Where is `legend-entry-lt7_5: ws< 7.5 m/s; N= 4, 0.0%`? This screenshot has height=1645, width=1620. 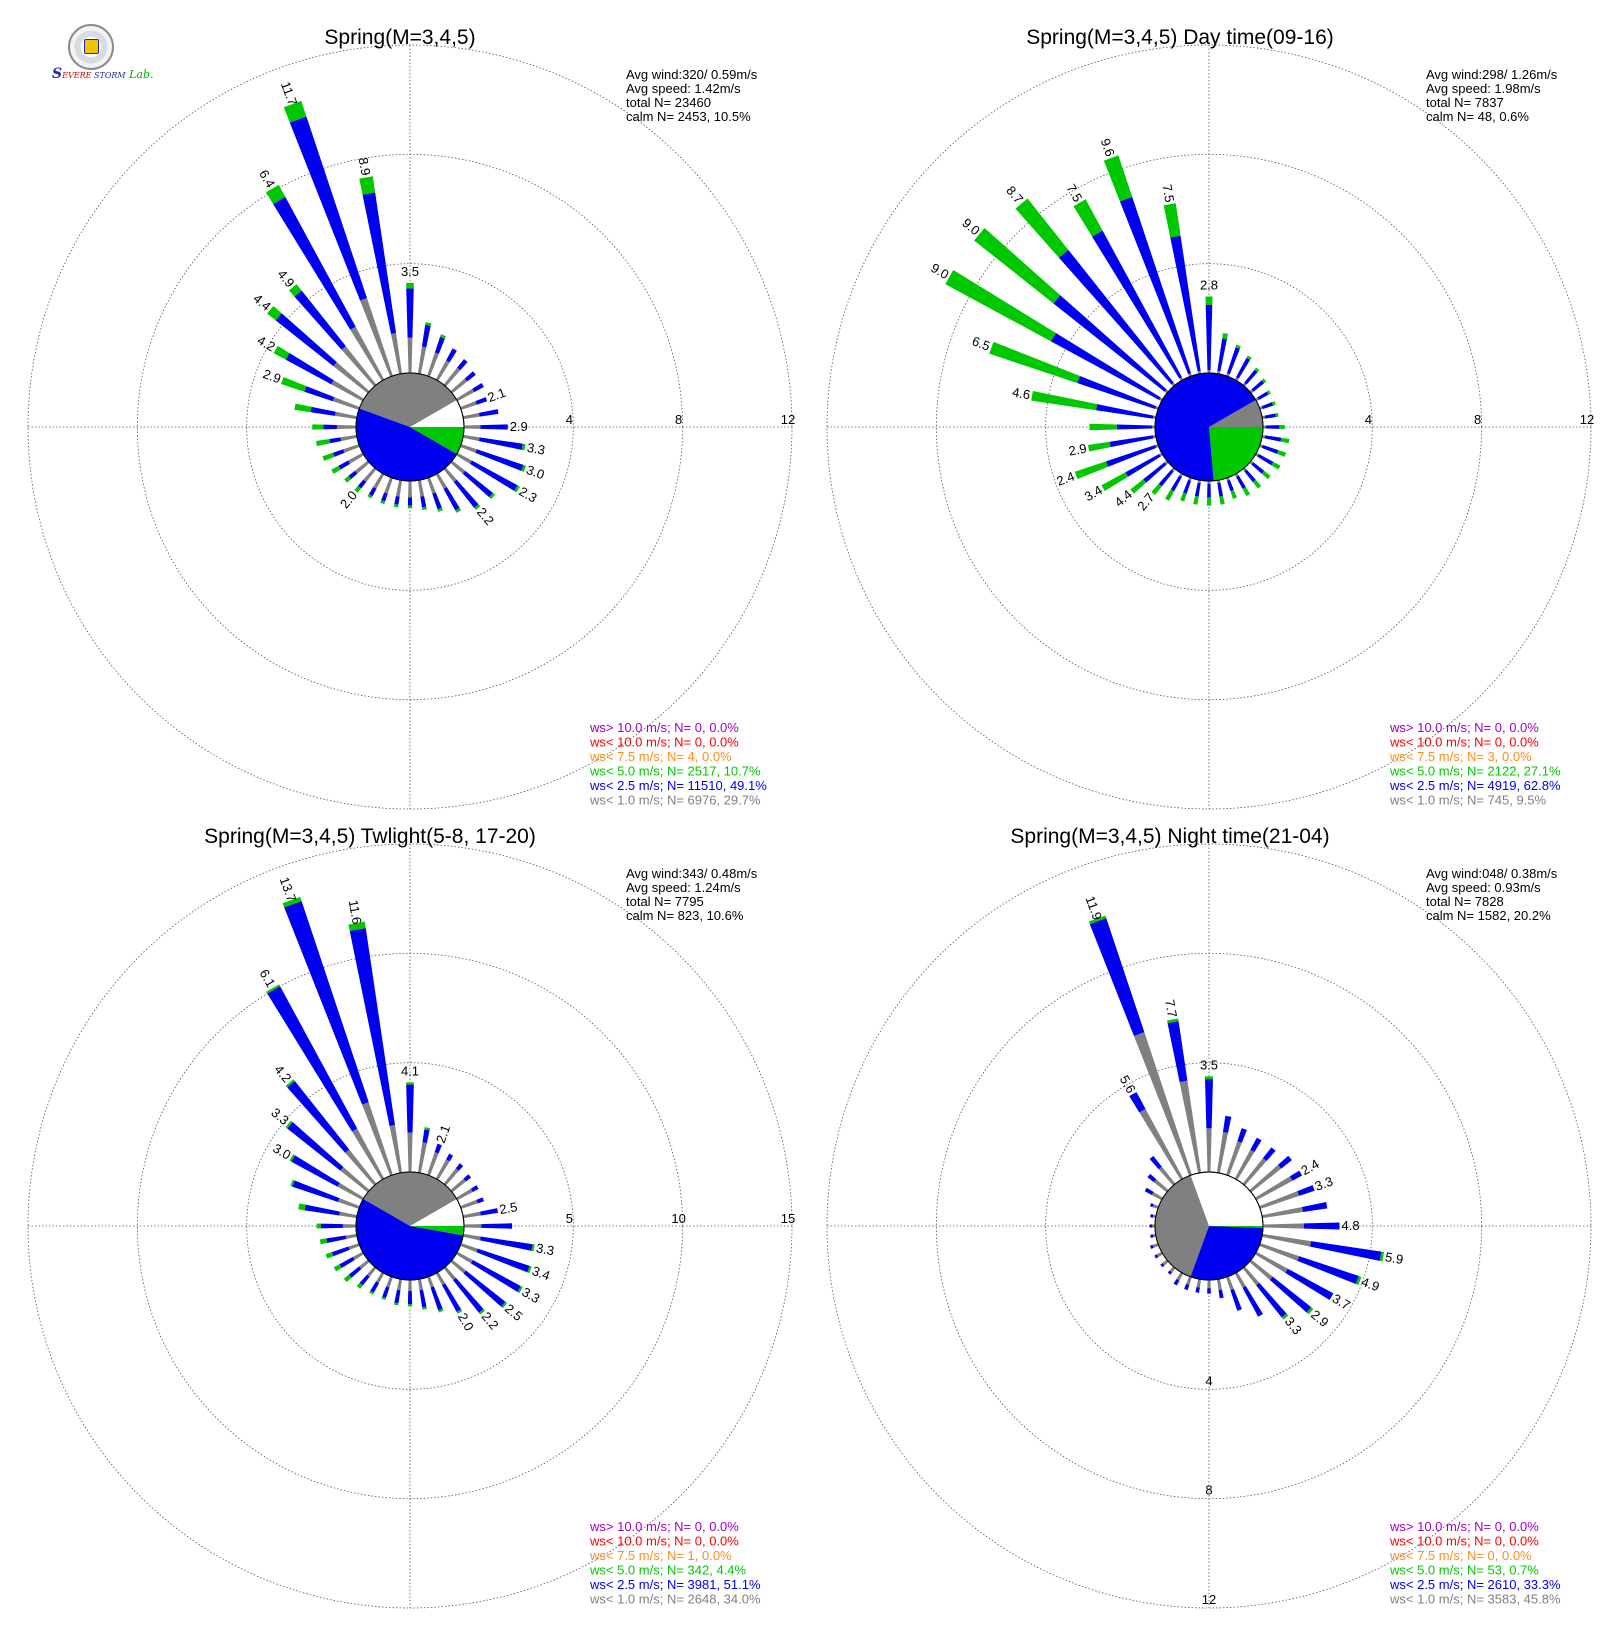
legend-entry-lt7_5: ws< 7.5 m/s; N= 4, 0.0% is located at coordinates (660, 756).